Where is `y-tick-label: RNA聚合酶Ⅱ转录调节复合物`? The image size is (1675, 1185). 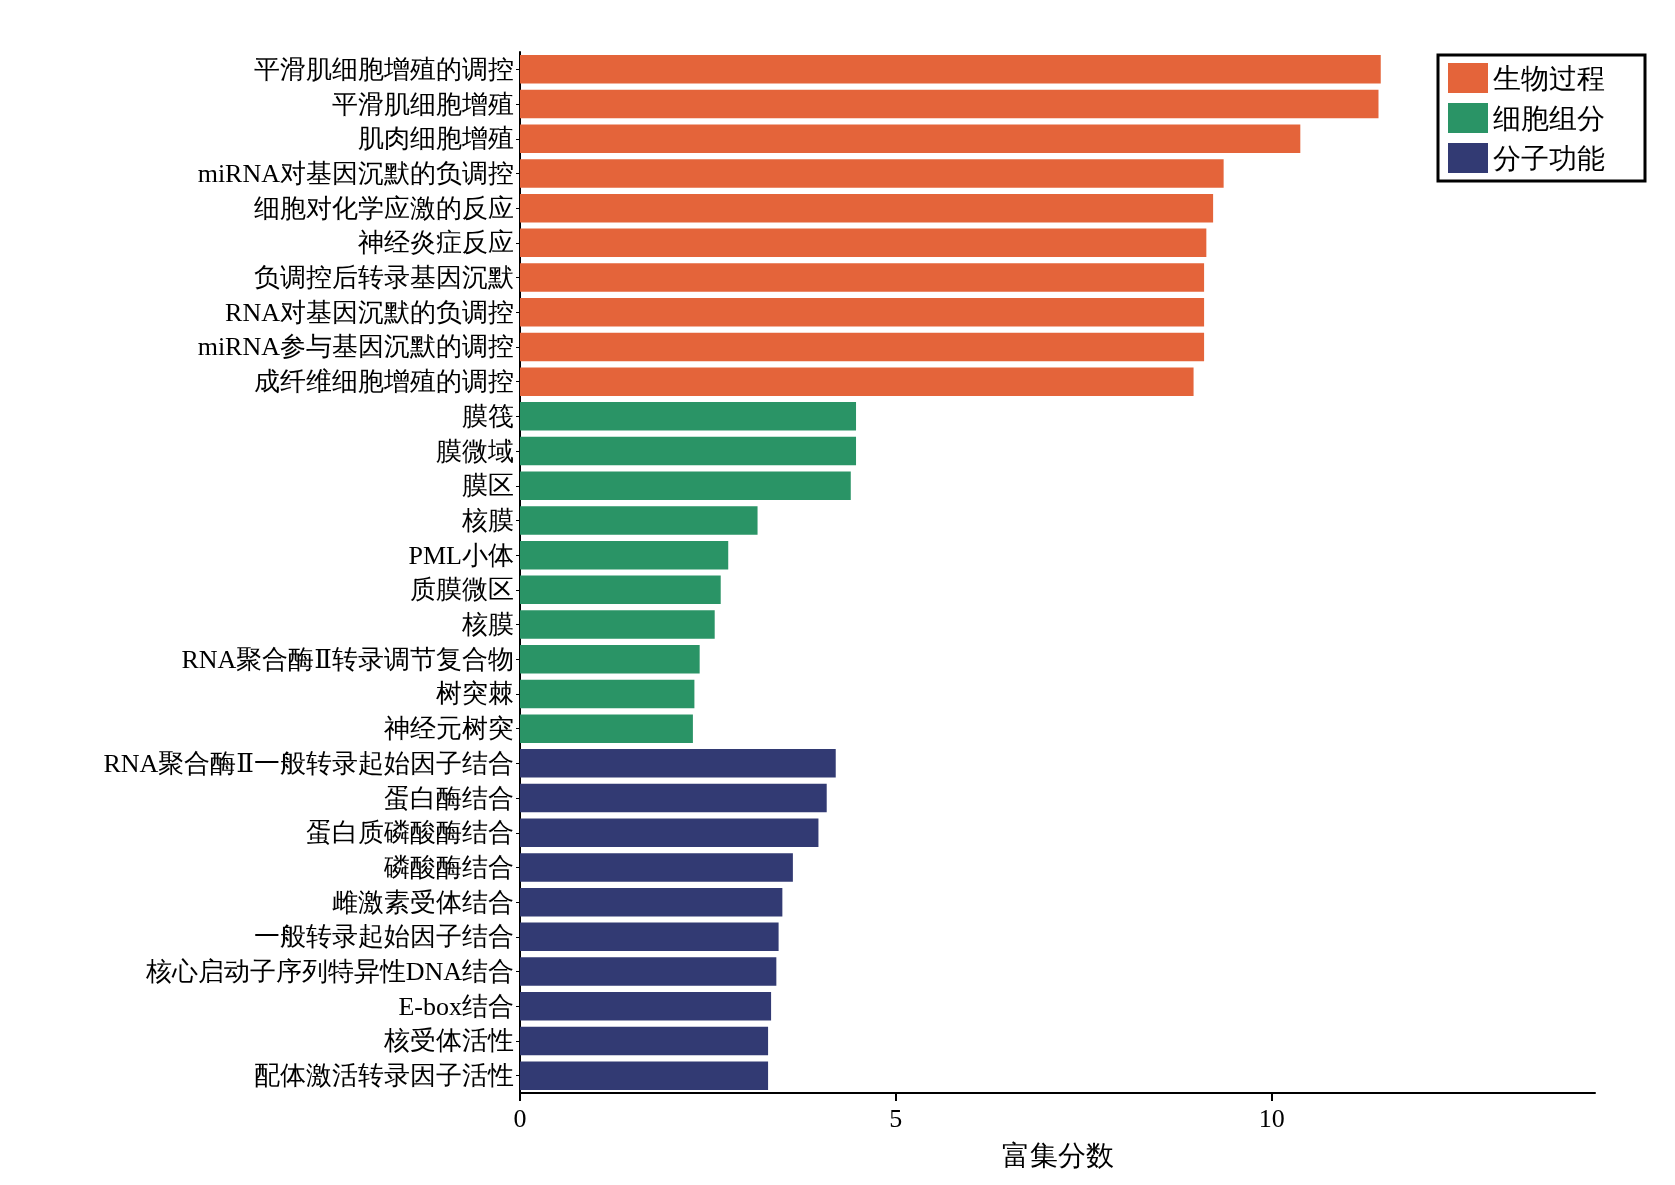
y-tick-label: RNA聚合酶Ⅱ转录调节复合物 is located at coordinates (347, 659).